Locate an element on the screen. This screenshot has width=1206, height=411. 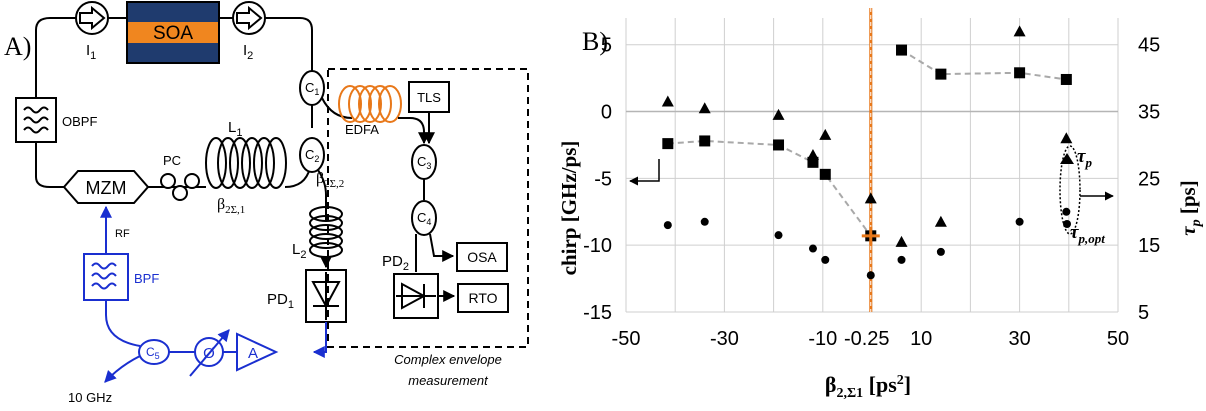
photodiode-pd2: PD2 is located at coordinates (410, 286).